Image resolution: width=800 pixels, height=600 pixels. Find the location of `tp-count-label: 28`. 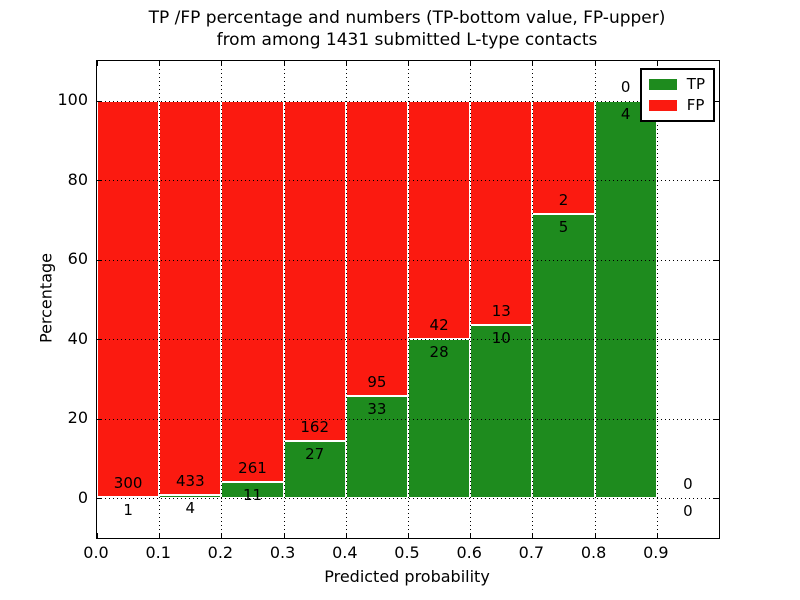

tp-count-label: 28 is located at coordinates (439, 352).